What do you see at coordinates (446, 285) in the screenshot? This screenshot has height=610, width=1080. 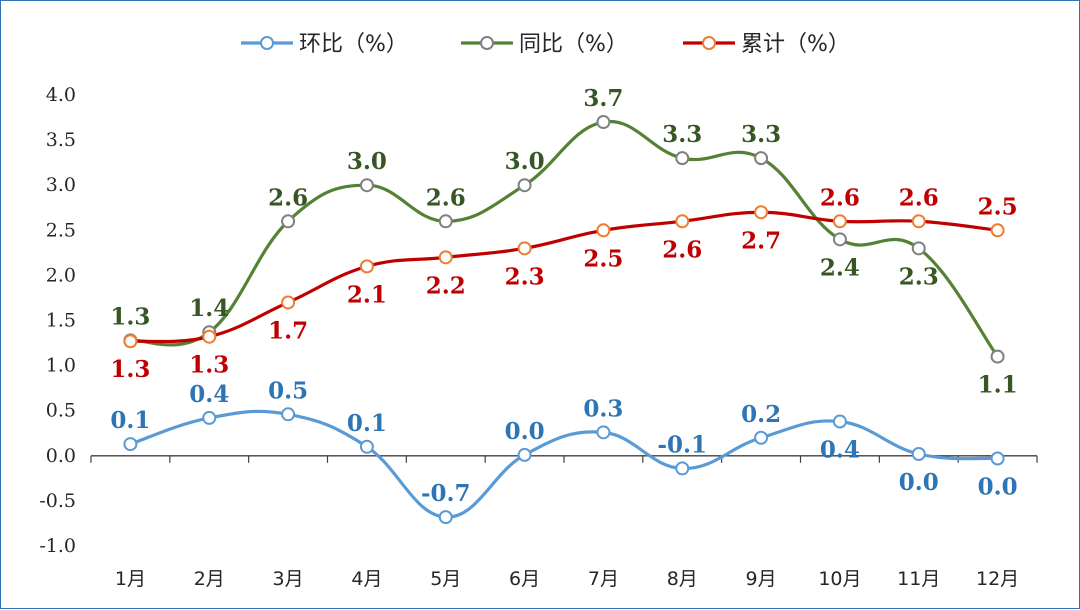 I see `data-label-cumulative: 2.2` at bounding box center [446, 285].